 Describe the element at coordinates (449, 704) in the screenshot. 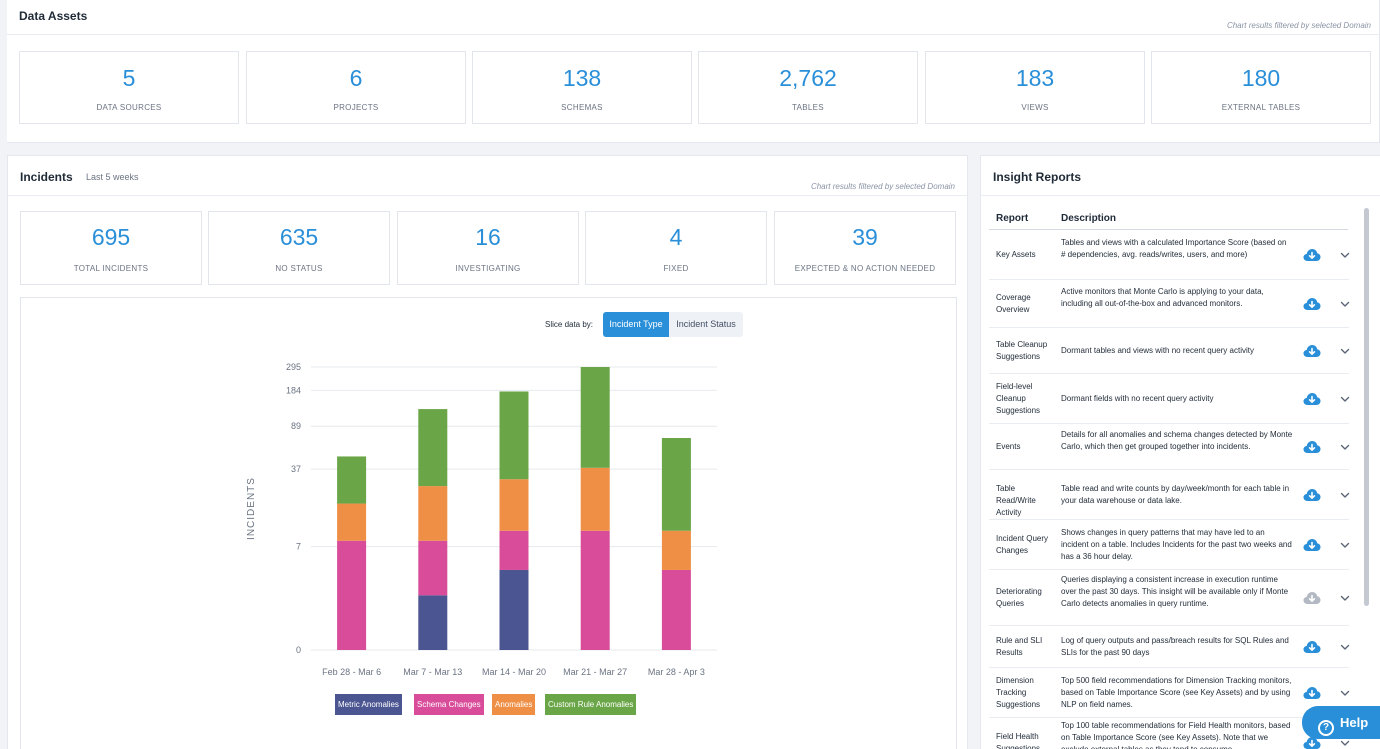

I see `legend-schema-changes: Schema Changes` at that location.